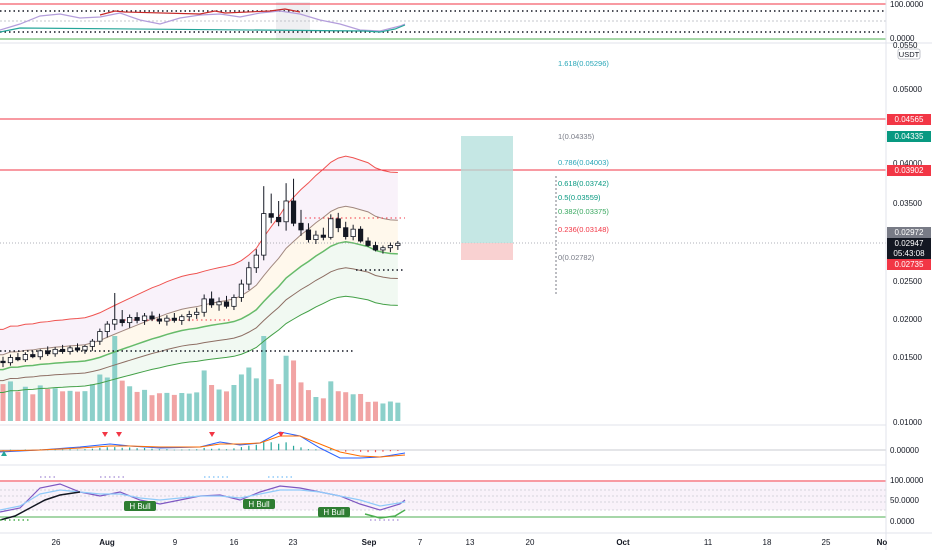 The height and width of the screenshot is (555, 932). Describe the element at coordinates (907, 4) in the screenshot. I see `top-osc-tick-100: 100.0000` at that location.